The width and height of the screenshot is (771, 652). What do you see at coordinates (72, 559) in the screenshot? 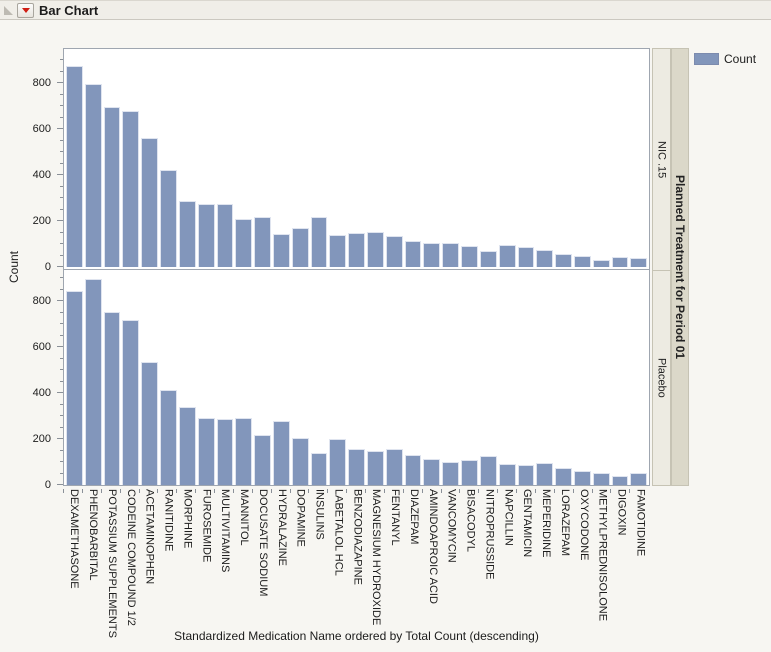
I see `x-tick-label: DEXAMETHASONE` at bounding box center [72, 559].